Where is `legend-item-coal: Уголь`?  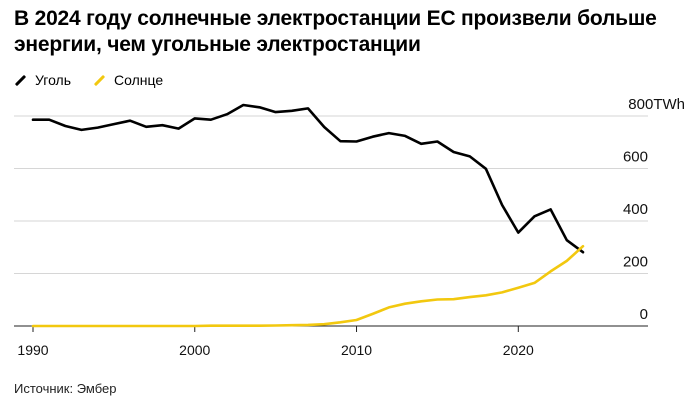
legend-item-coal: Уголь is located at coordinates (42, 80).